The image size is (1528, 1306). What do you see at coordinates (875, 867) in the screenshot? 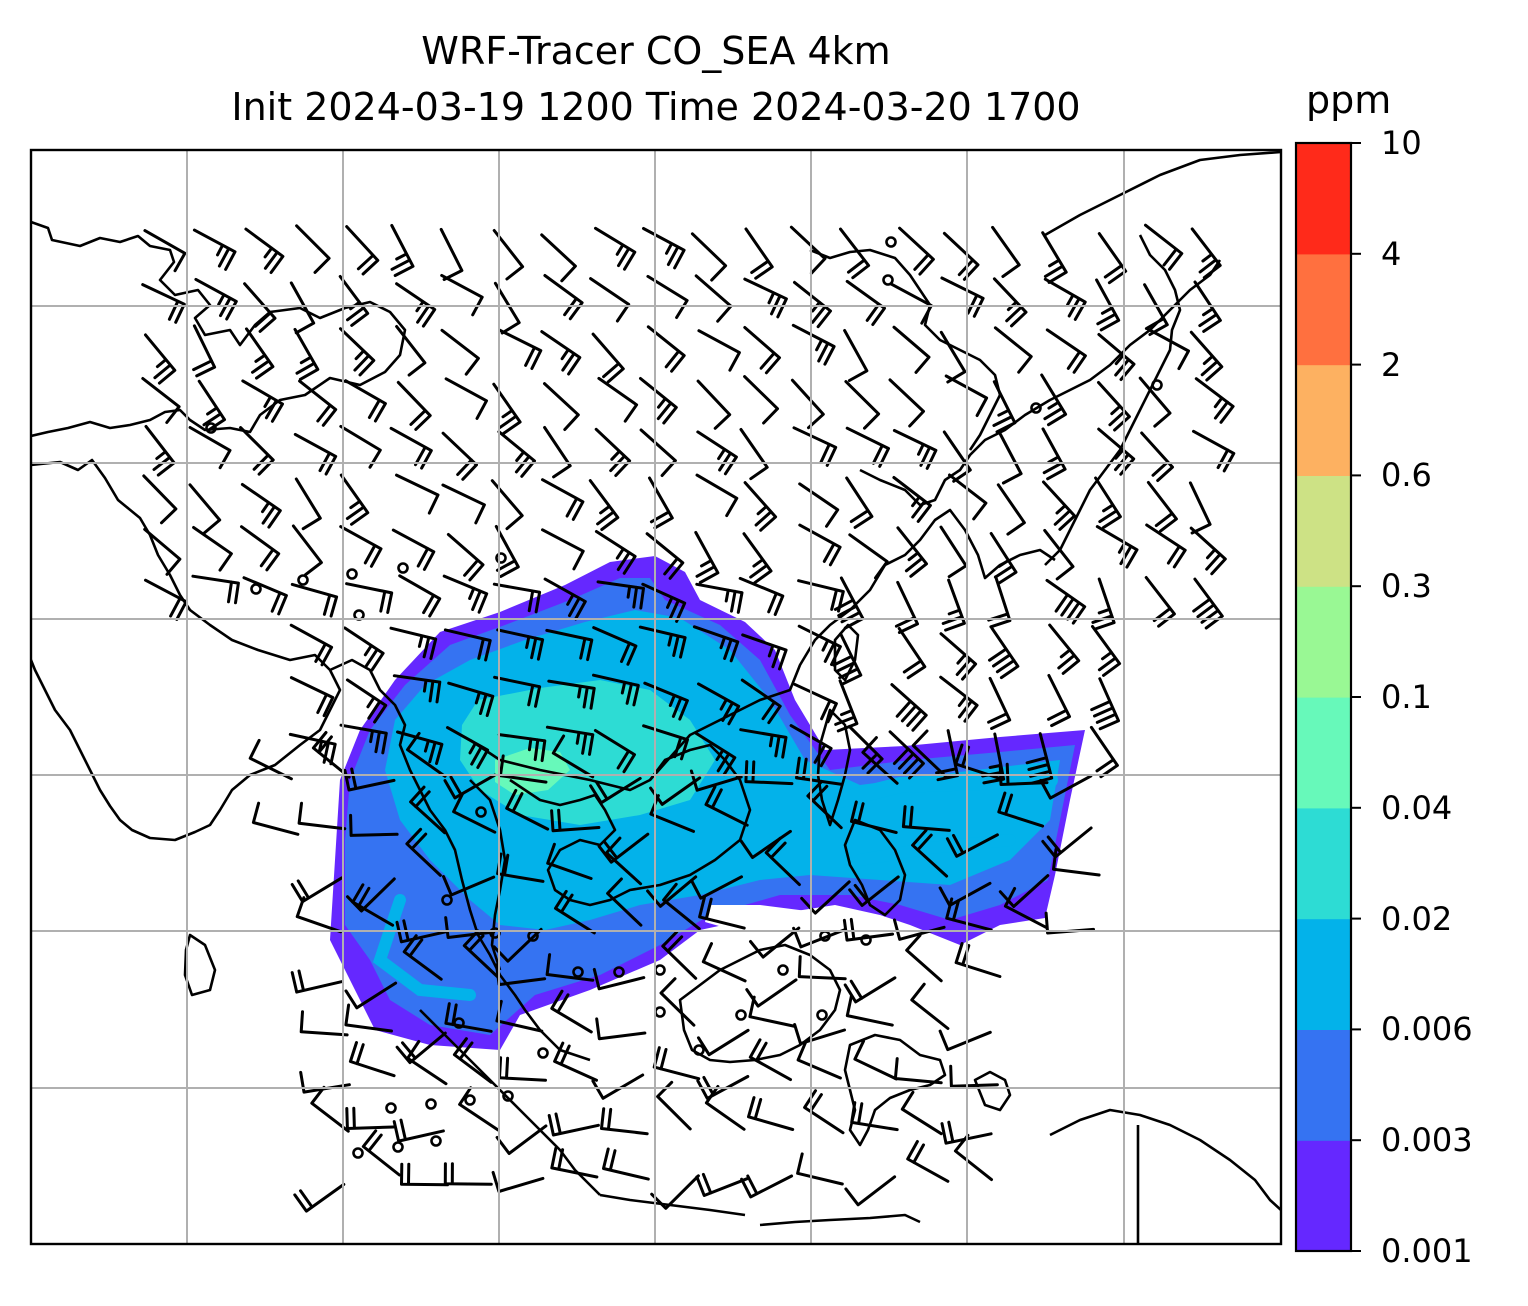
I see `coast-philippines-south` at bounding box center [875, 867].